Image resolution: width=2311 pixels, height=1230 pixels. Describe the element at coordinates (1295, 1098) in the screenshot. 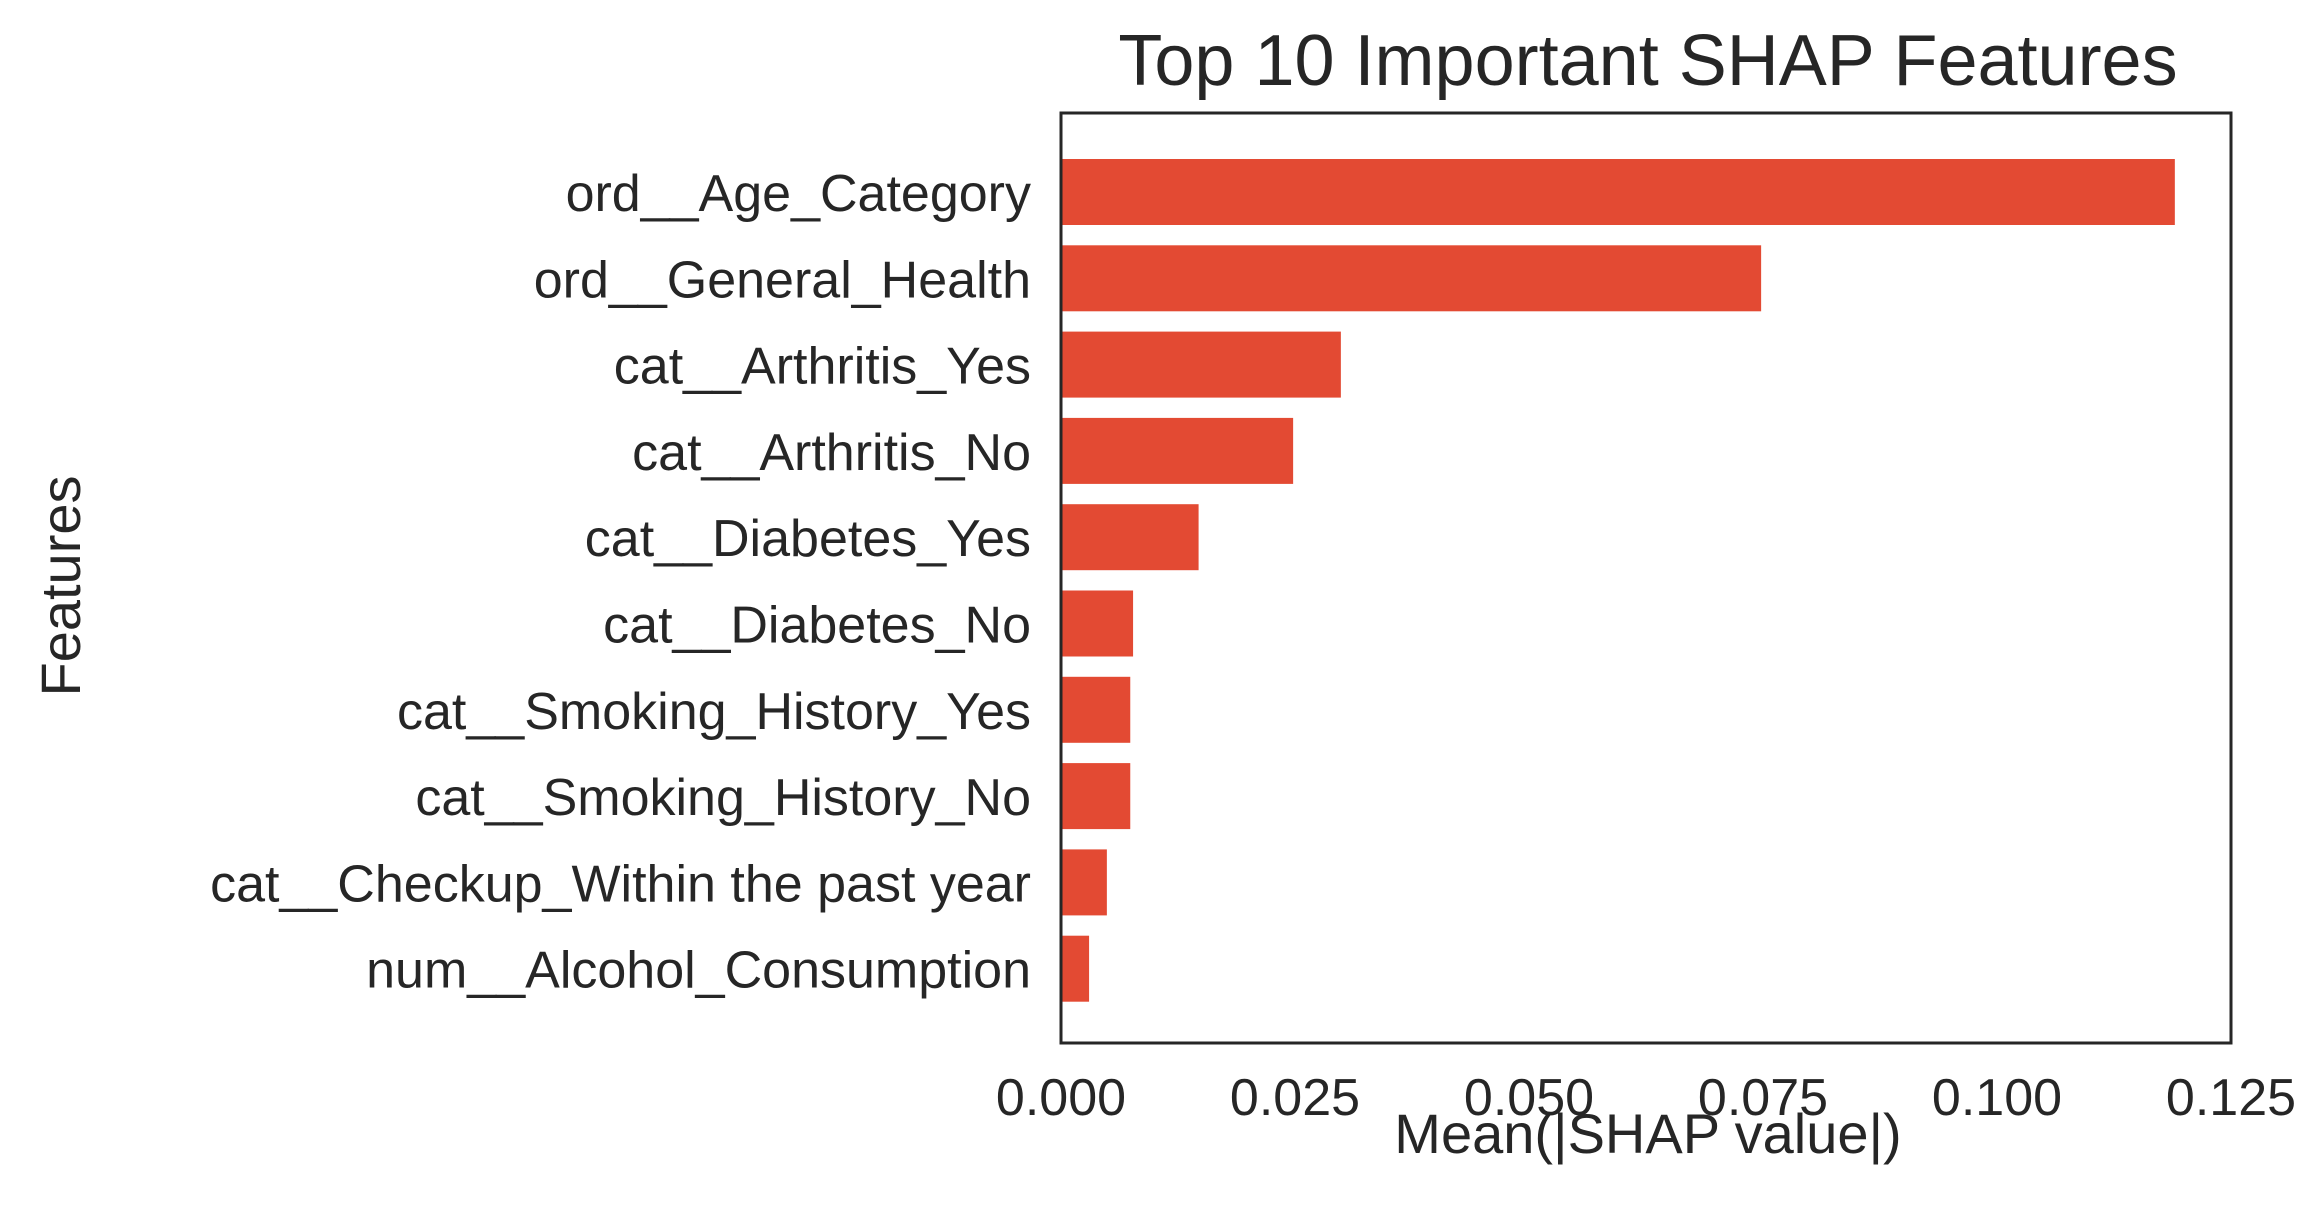

I see `x-tick-label-1: 0.025` at that location.